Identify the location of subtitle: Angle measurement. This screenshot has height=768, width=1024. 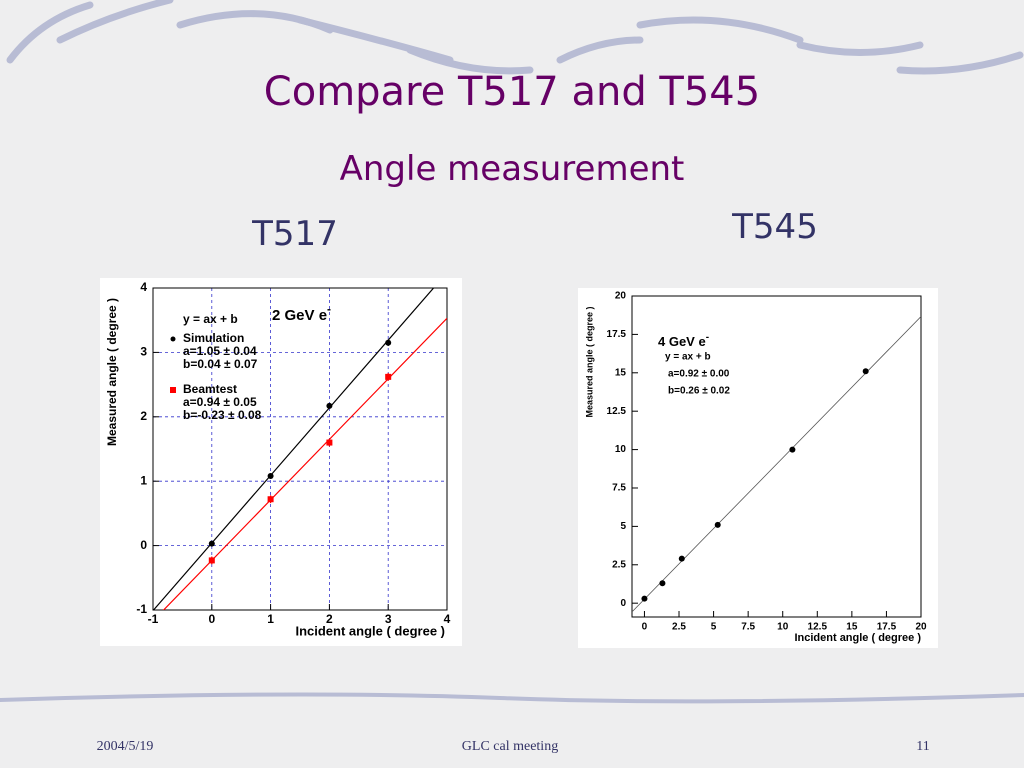
(512, 169).